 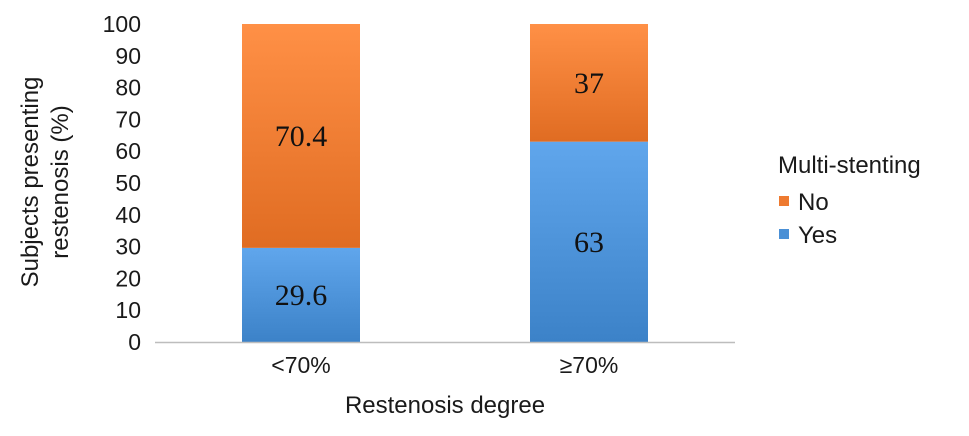 What do you see at coordinates (849, 165) in the screenshot?
I see `legend-title: Multi-stenting` at bounding box center [849, 165].